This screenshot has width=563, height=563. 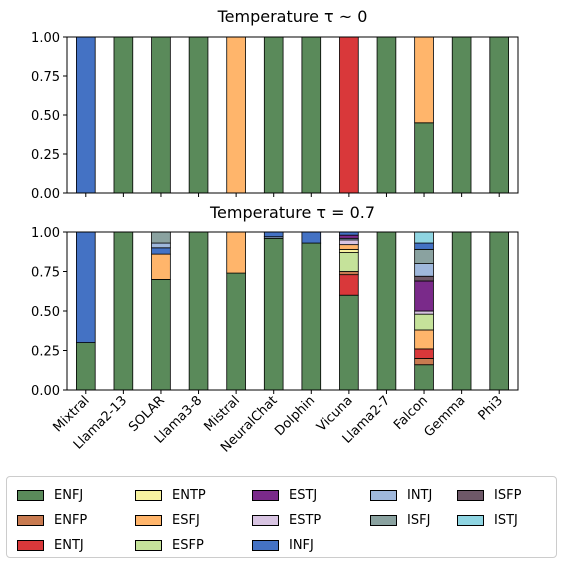 What do you see at coordinates (45, 77) in the screenshot?
I see `y-tick-label-p1-3: 0.75` at bounding box center [45, 77].